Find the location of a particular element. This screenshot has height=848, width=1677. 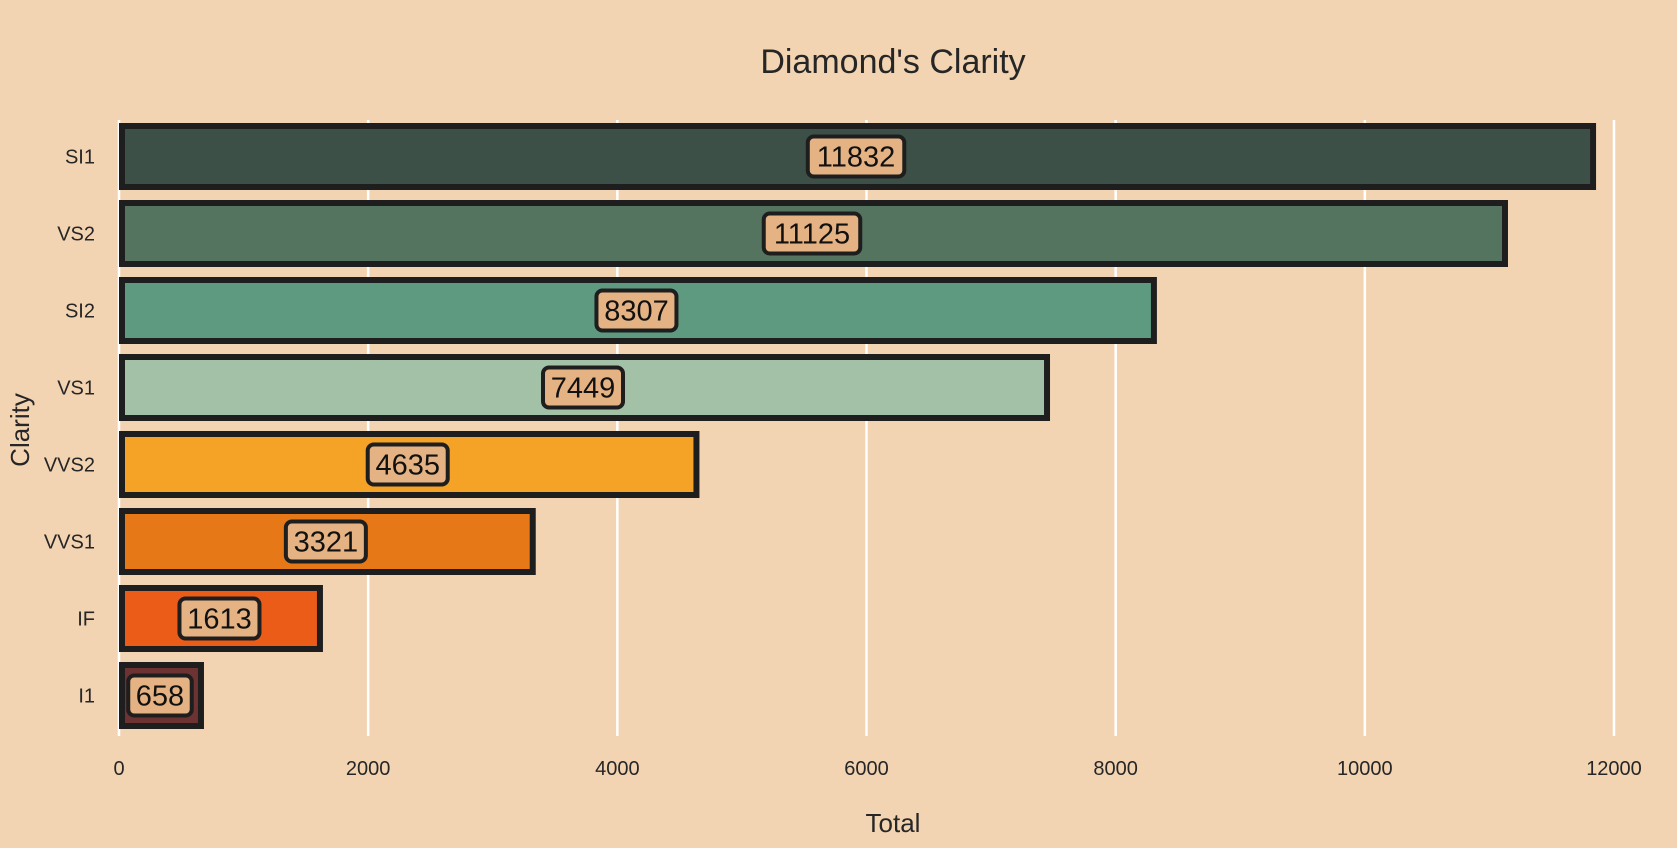

data-label: 3321 is located at coordinates (326, 543).